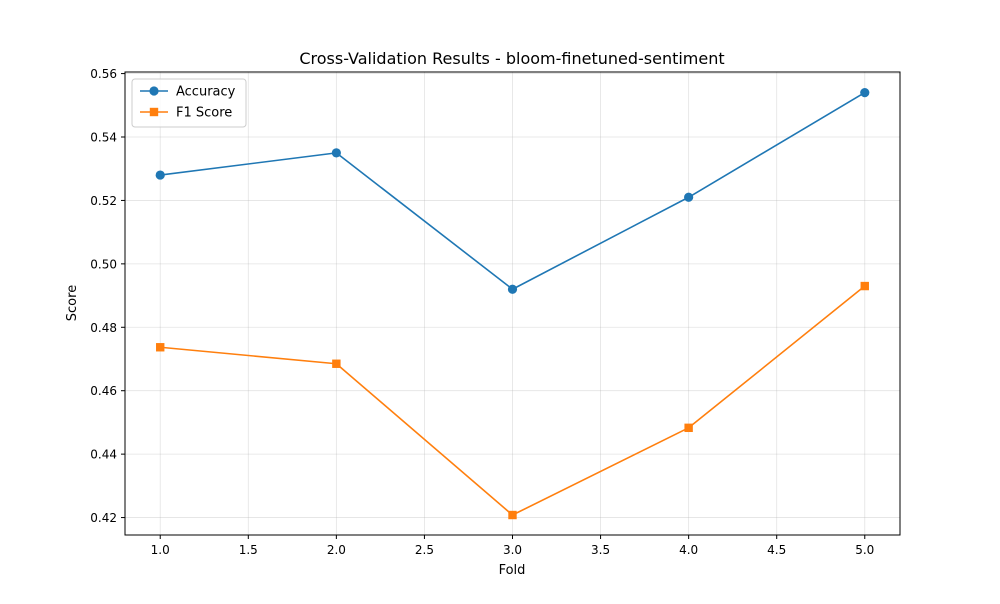 The height and width of the screenshot is (604, 1000). Describe the element at coordinates (107, 296) in the screenshot. I see `y-axis: 0.42 0.44 0.46 0.48 0.50 0.52 0.54 0.56` at that location.